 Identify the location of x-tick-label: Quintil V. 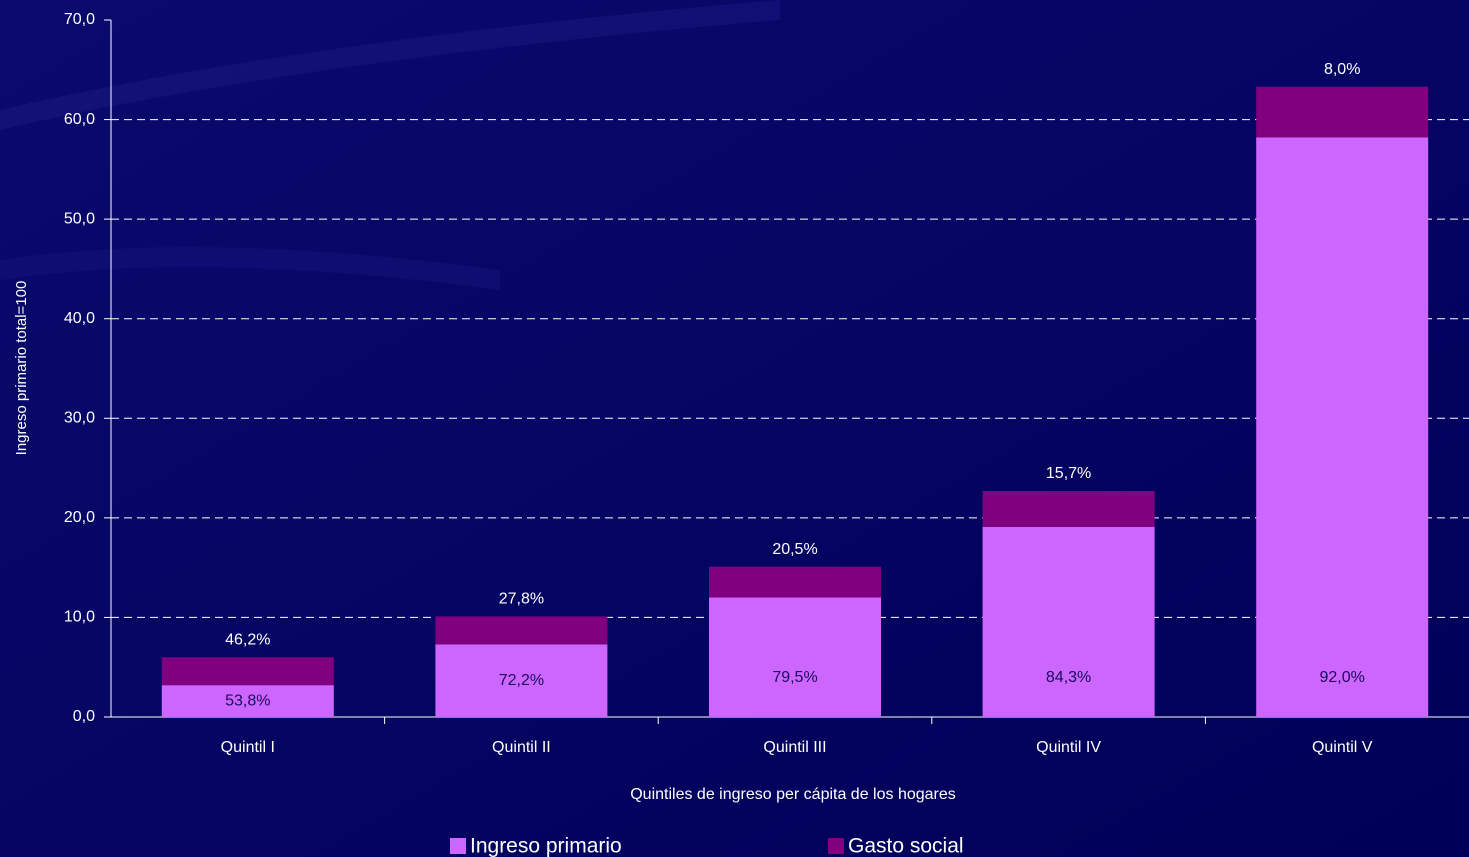
(1342, 747).